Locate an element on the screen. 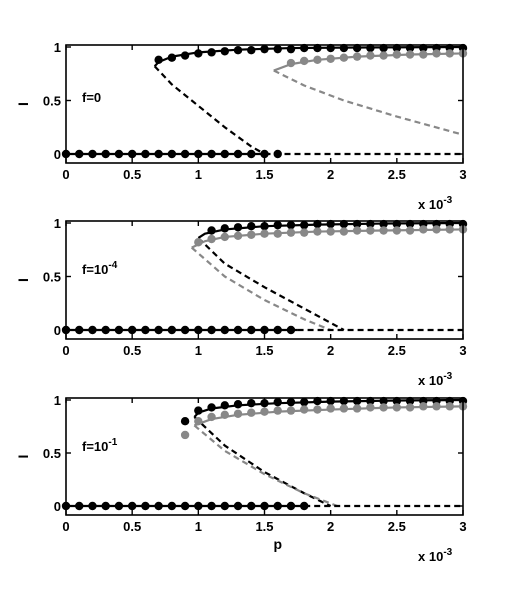 The height and width of the screenshot is (589, 512). panel-annotation: f=0 is located at coordinates (91, 97).